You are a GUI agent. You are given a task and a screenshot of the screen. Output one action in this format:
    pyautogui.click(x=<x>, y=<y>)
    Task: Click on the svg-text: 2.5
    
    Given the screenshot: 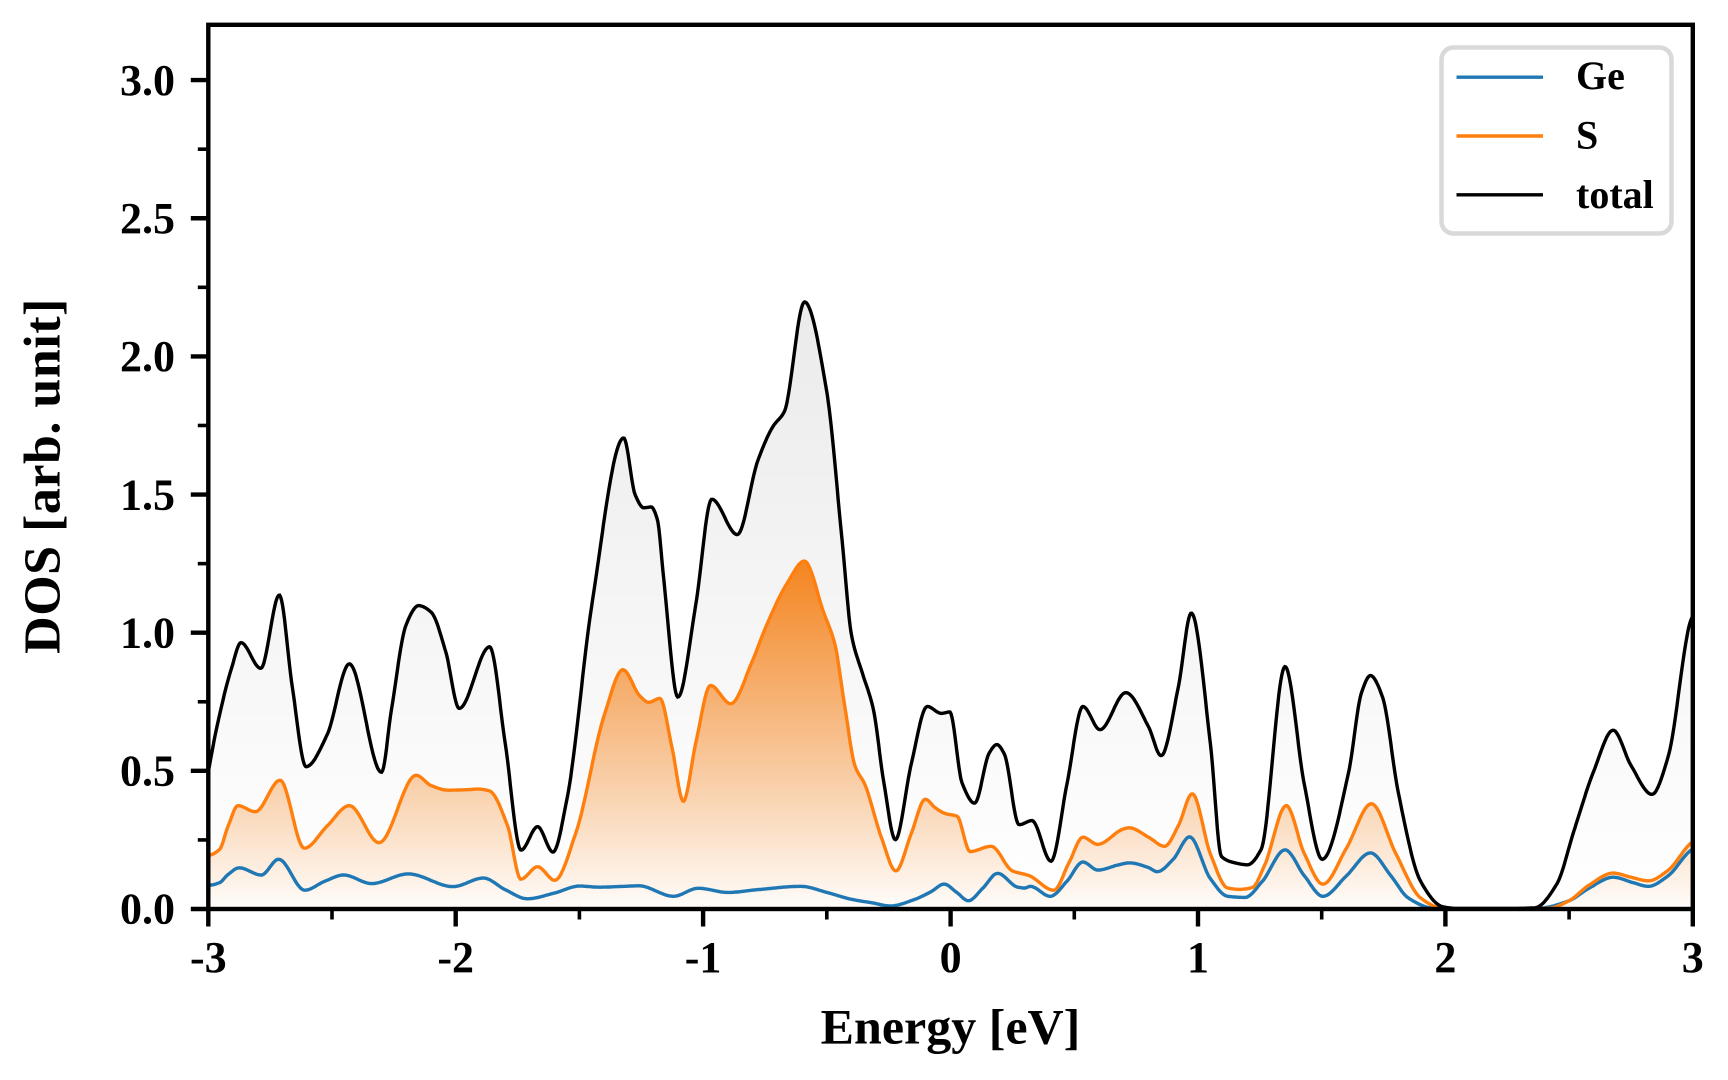 What is the action you would take?
    pyautogui.click(x=147, y=218)
    